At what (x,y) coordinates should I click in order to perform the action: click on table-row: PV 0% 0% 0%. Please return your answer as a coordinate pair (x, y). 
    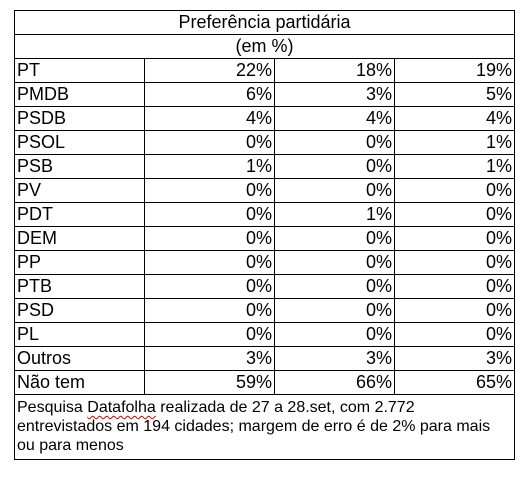
    Looking at the image, I should click on (265, 190).